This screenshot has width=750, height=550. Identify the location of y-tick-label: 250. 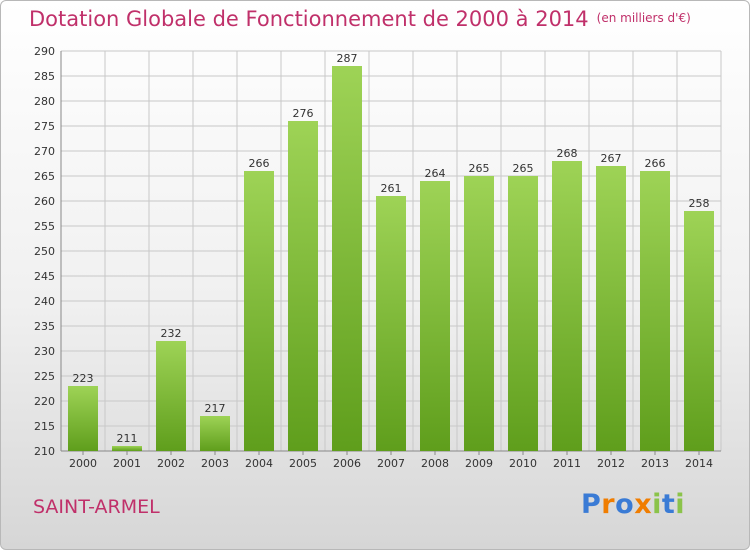
(44, 251).